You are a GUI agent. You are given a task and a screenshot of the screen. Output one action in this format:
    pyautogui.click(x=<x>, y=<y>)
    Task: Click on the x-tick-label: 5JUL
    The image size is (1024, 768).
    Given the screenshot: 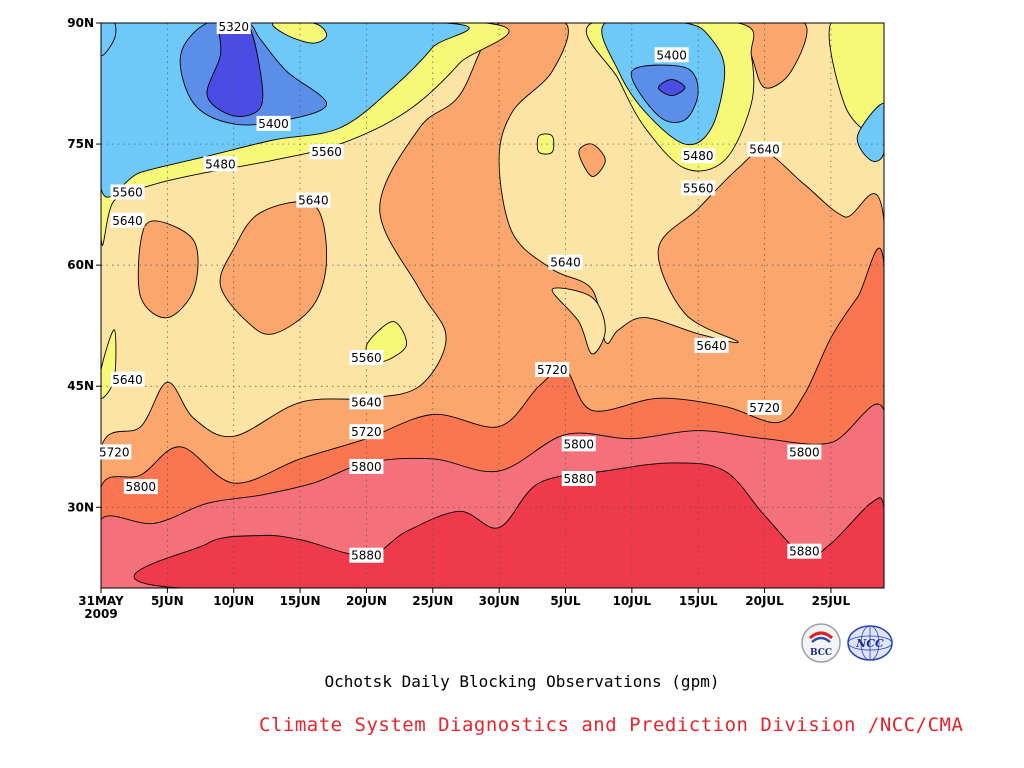 What is the action you would take?
    pyautogui.click(x=565, y=601)
    